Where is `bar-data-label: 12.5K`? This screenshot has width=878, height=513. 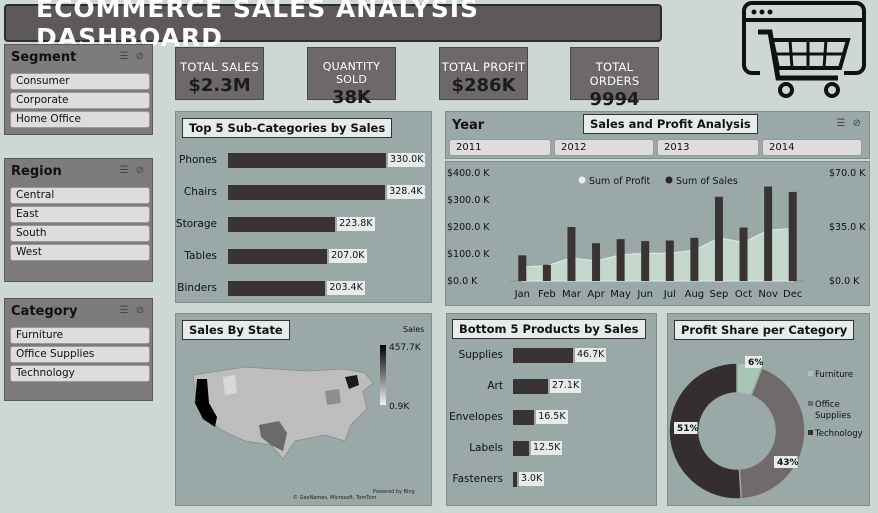 bar-data-label: 12.5K is located at coordinates (547, 448).